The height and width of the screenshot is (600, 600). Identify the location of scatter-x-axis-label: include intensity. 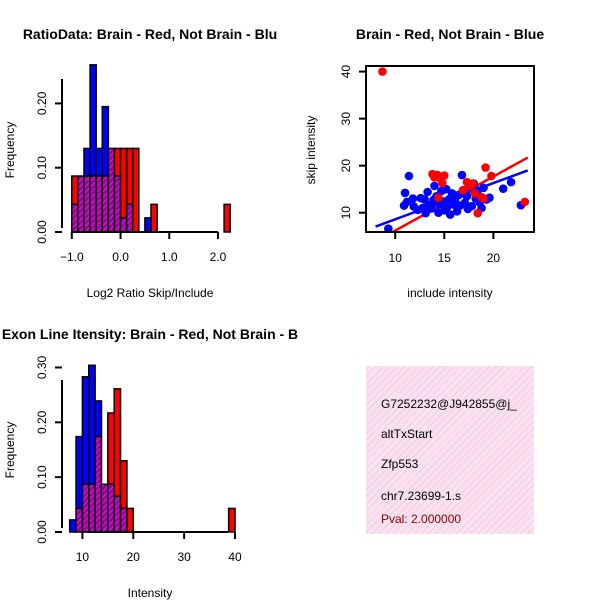
(449, 293).